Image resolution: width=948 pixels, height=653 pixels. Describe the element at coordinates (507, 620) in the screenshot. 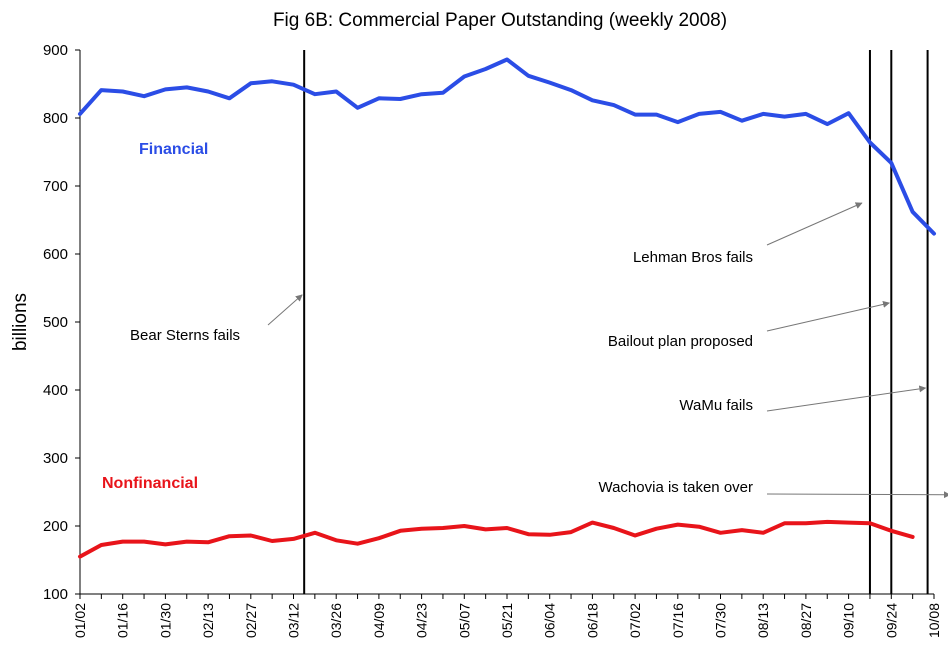

I see `x-tick-label: 05/21` at that location.